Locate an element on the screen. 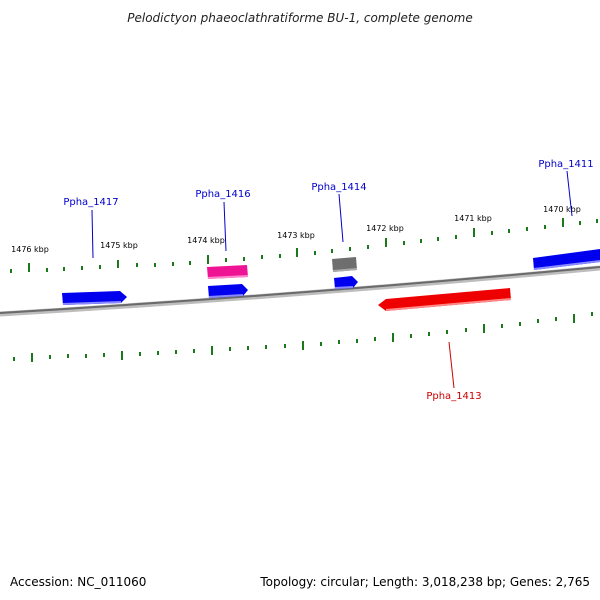 The height and width of the screenshot is (600, 600). scale-label: 1474 kbp is located at coordinates (206, 240).